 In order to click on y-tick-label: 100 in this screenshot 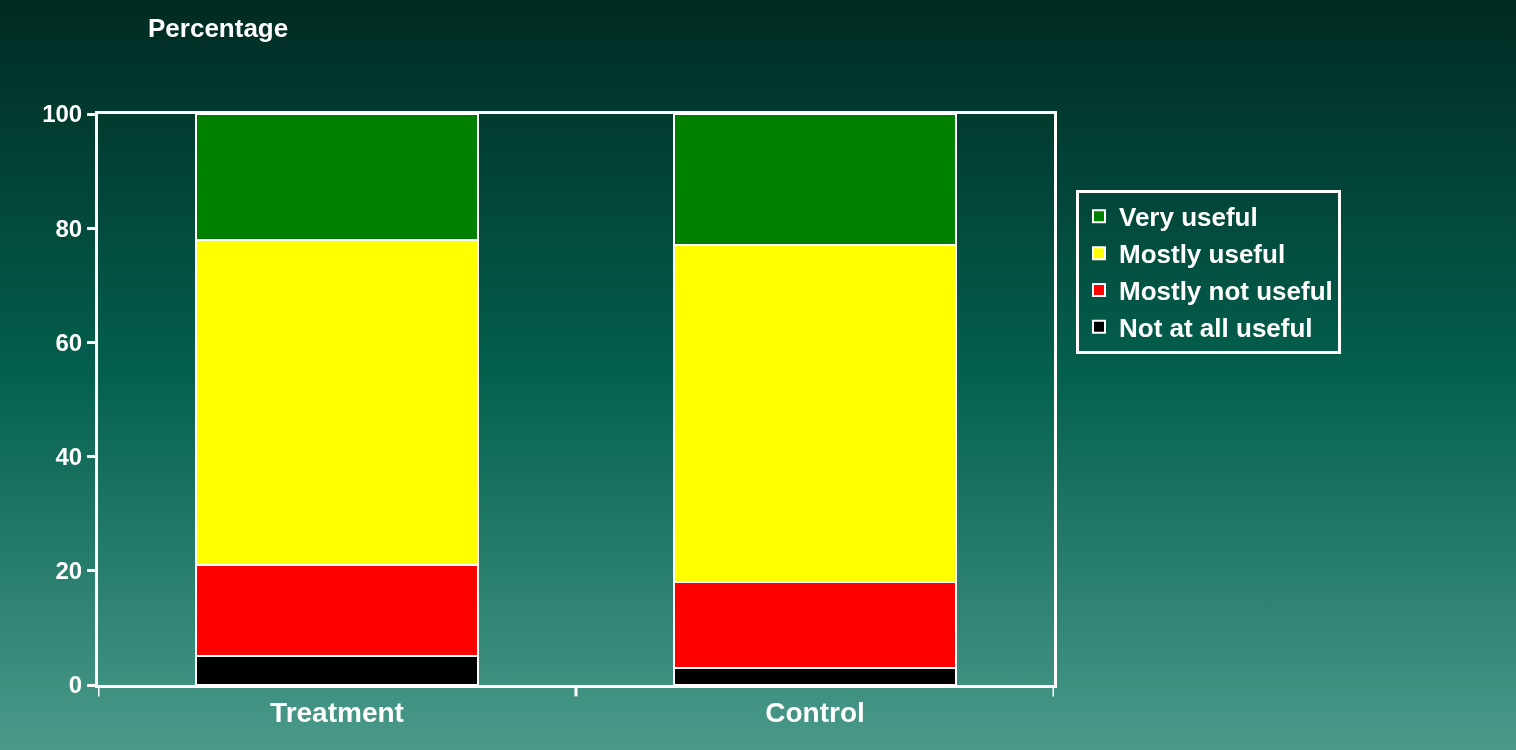, I will do `click(62, 114)`.